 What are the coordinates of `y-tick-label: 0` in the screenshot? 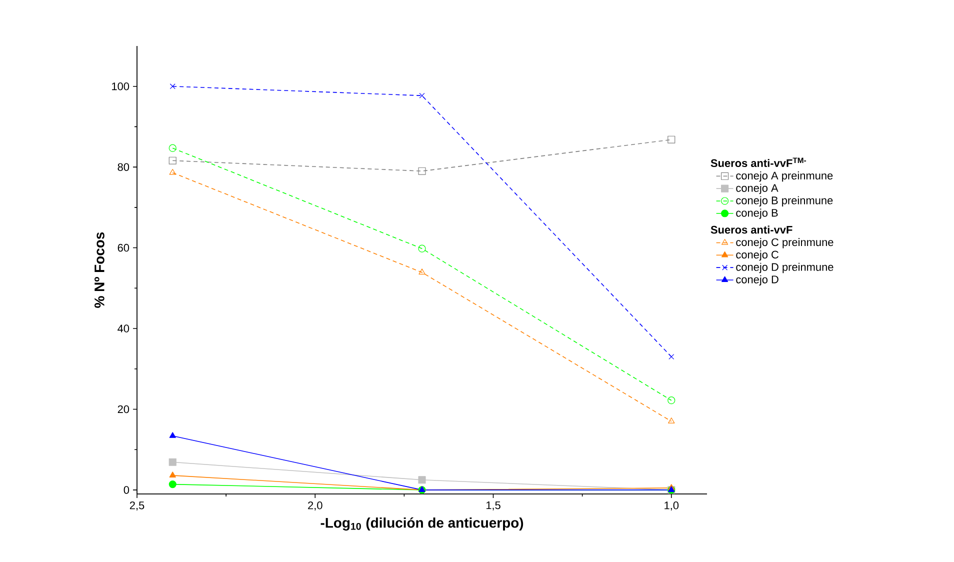 It's located at (127, 490).